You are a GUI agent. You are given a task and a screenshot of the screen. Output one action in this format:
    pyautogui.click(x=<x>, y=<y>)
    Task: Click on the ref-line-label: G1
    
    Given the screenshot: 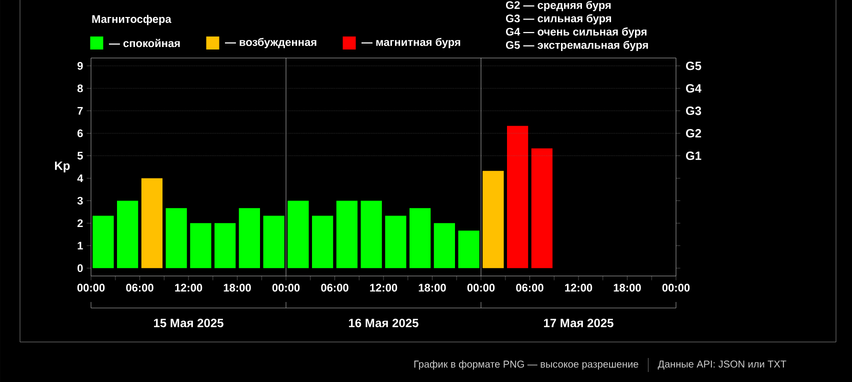 What is the action you would take?
    pyautogui.click(x=694, y=156)
    